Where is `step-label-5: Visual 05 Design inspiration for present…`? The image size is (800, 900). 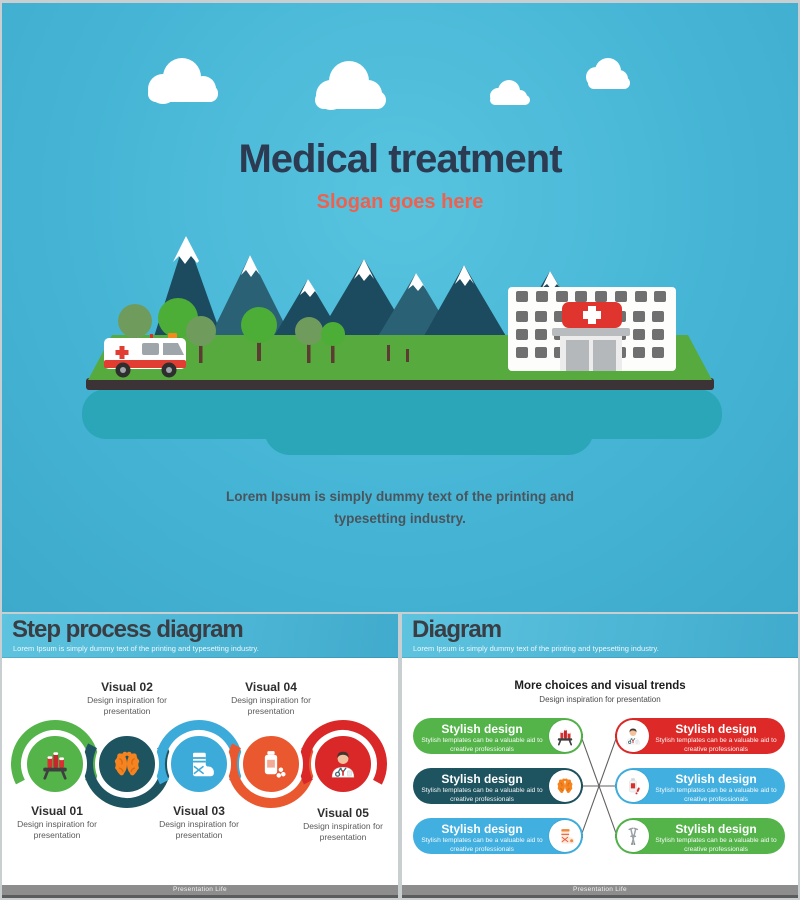
step-label-5: Visual 05 Design inspiration for present… is located at coordinates (343, 824).